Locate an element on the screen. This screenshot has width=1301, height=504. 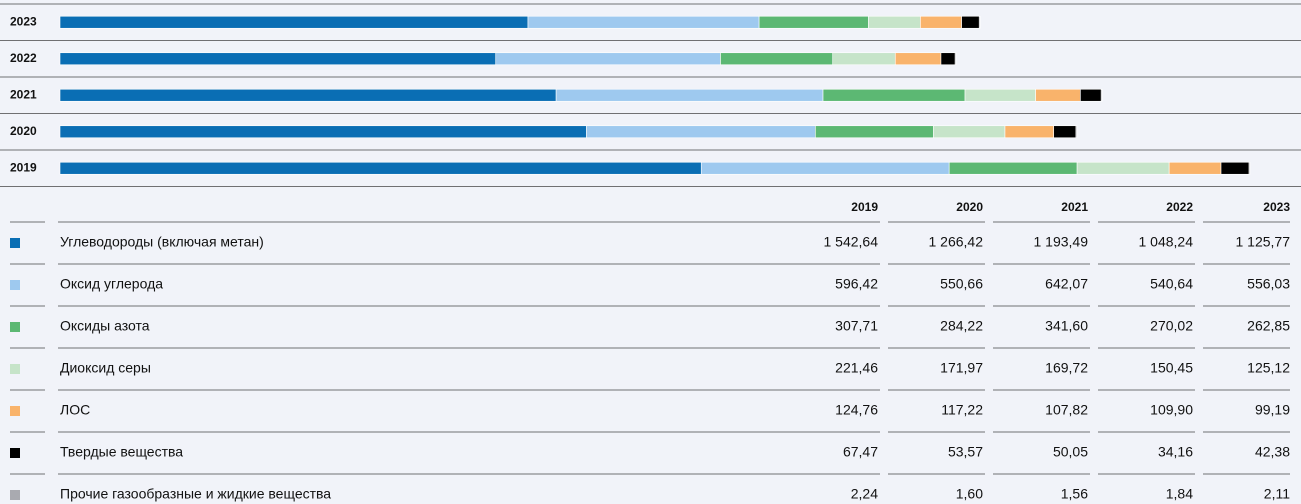
table-value: 171,97 is located at coordinates (961, 368).